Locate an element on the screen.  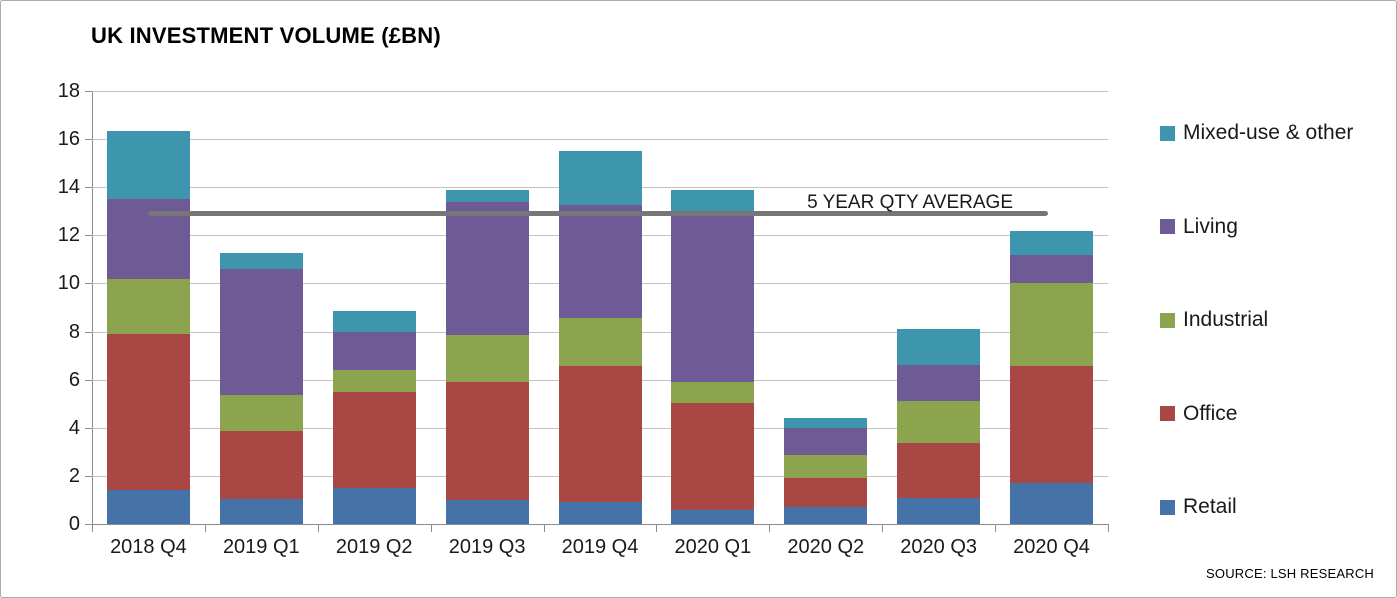
y-axis-label: 8 is located at coordinates (74, 331).